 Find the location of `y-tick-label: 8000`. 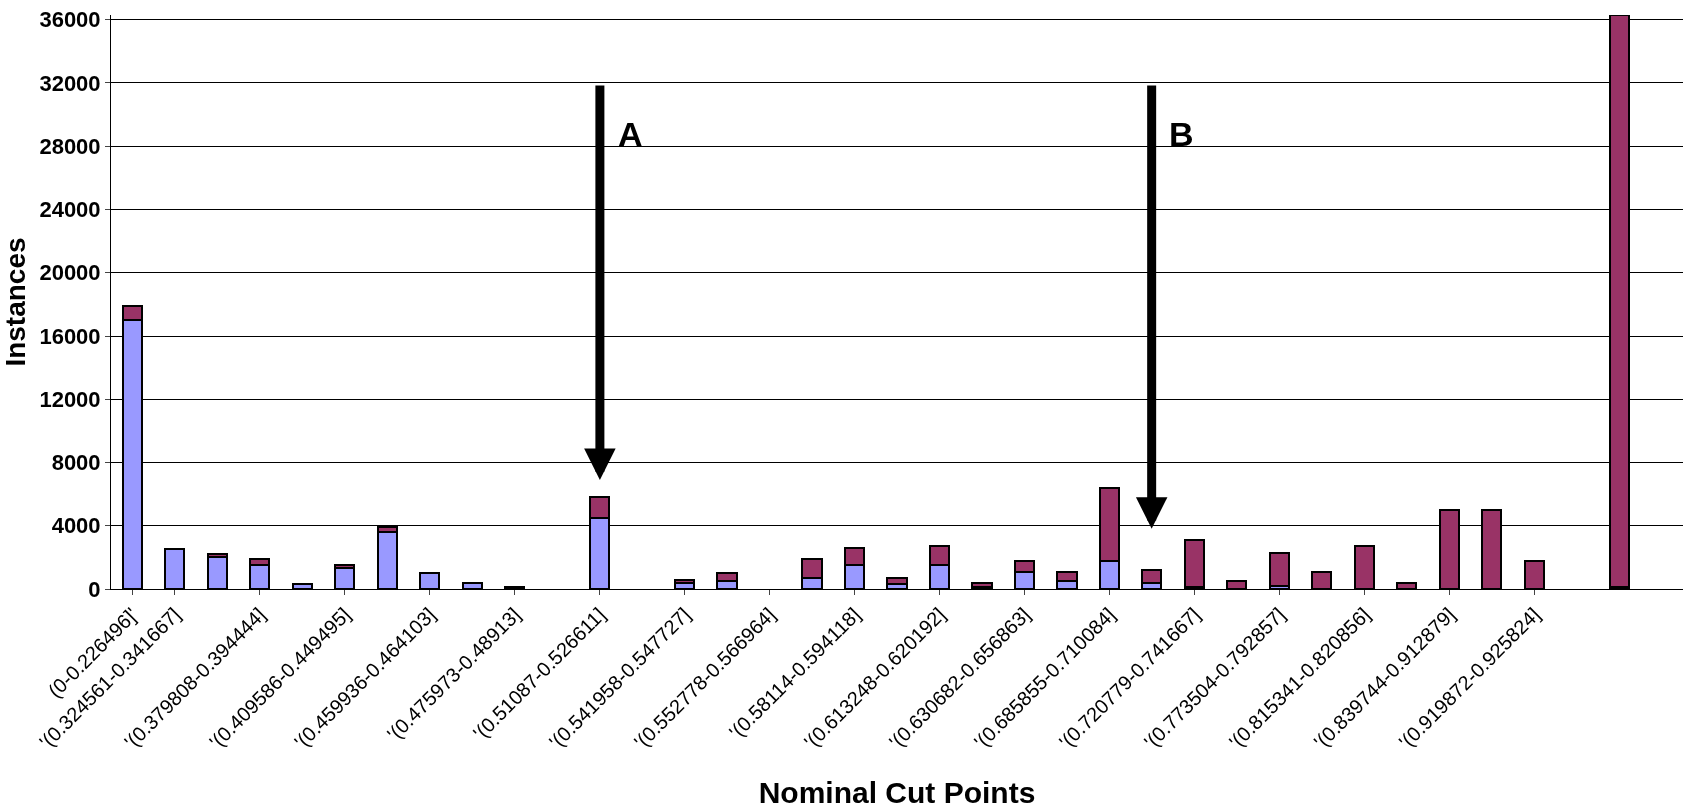

y-tick-label: 8000 is located at coordinates (76, 463).